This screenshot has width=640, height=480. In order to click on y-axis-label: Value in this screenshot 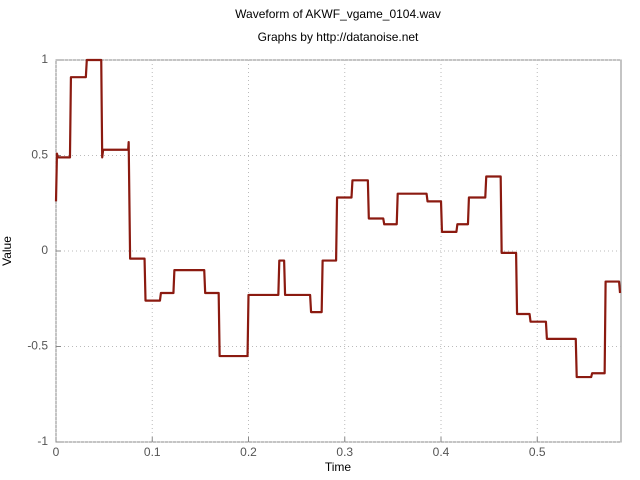, I will do `click(7, 251)`.